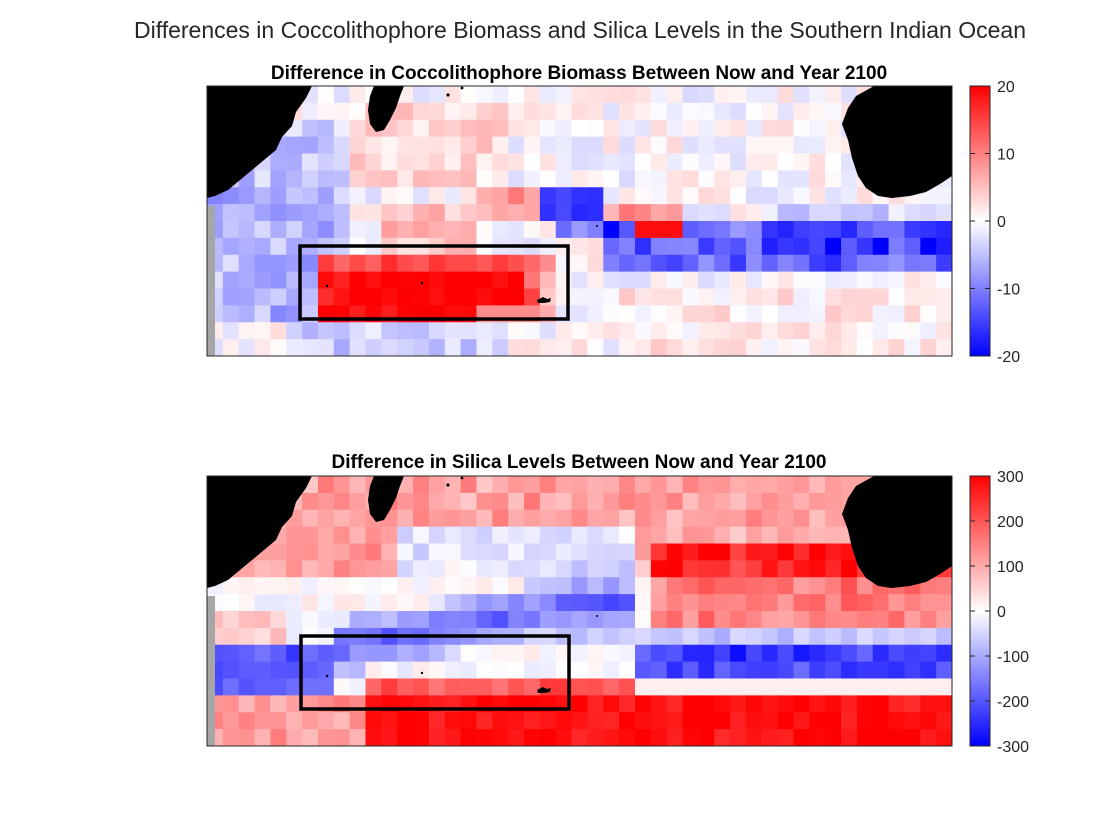 Image resolution: width=1120 pixels, height=840 pixels. Describe the element at coordinates (1001, 612) in the screenshot. I see `silica-colorbar-tick-label: 0` at that location.